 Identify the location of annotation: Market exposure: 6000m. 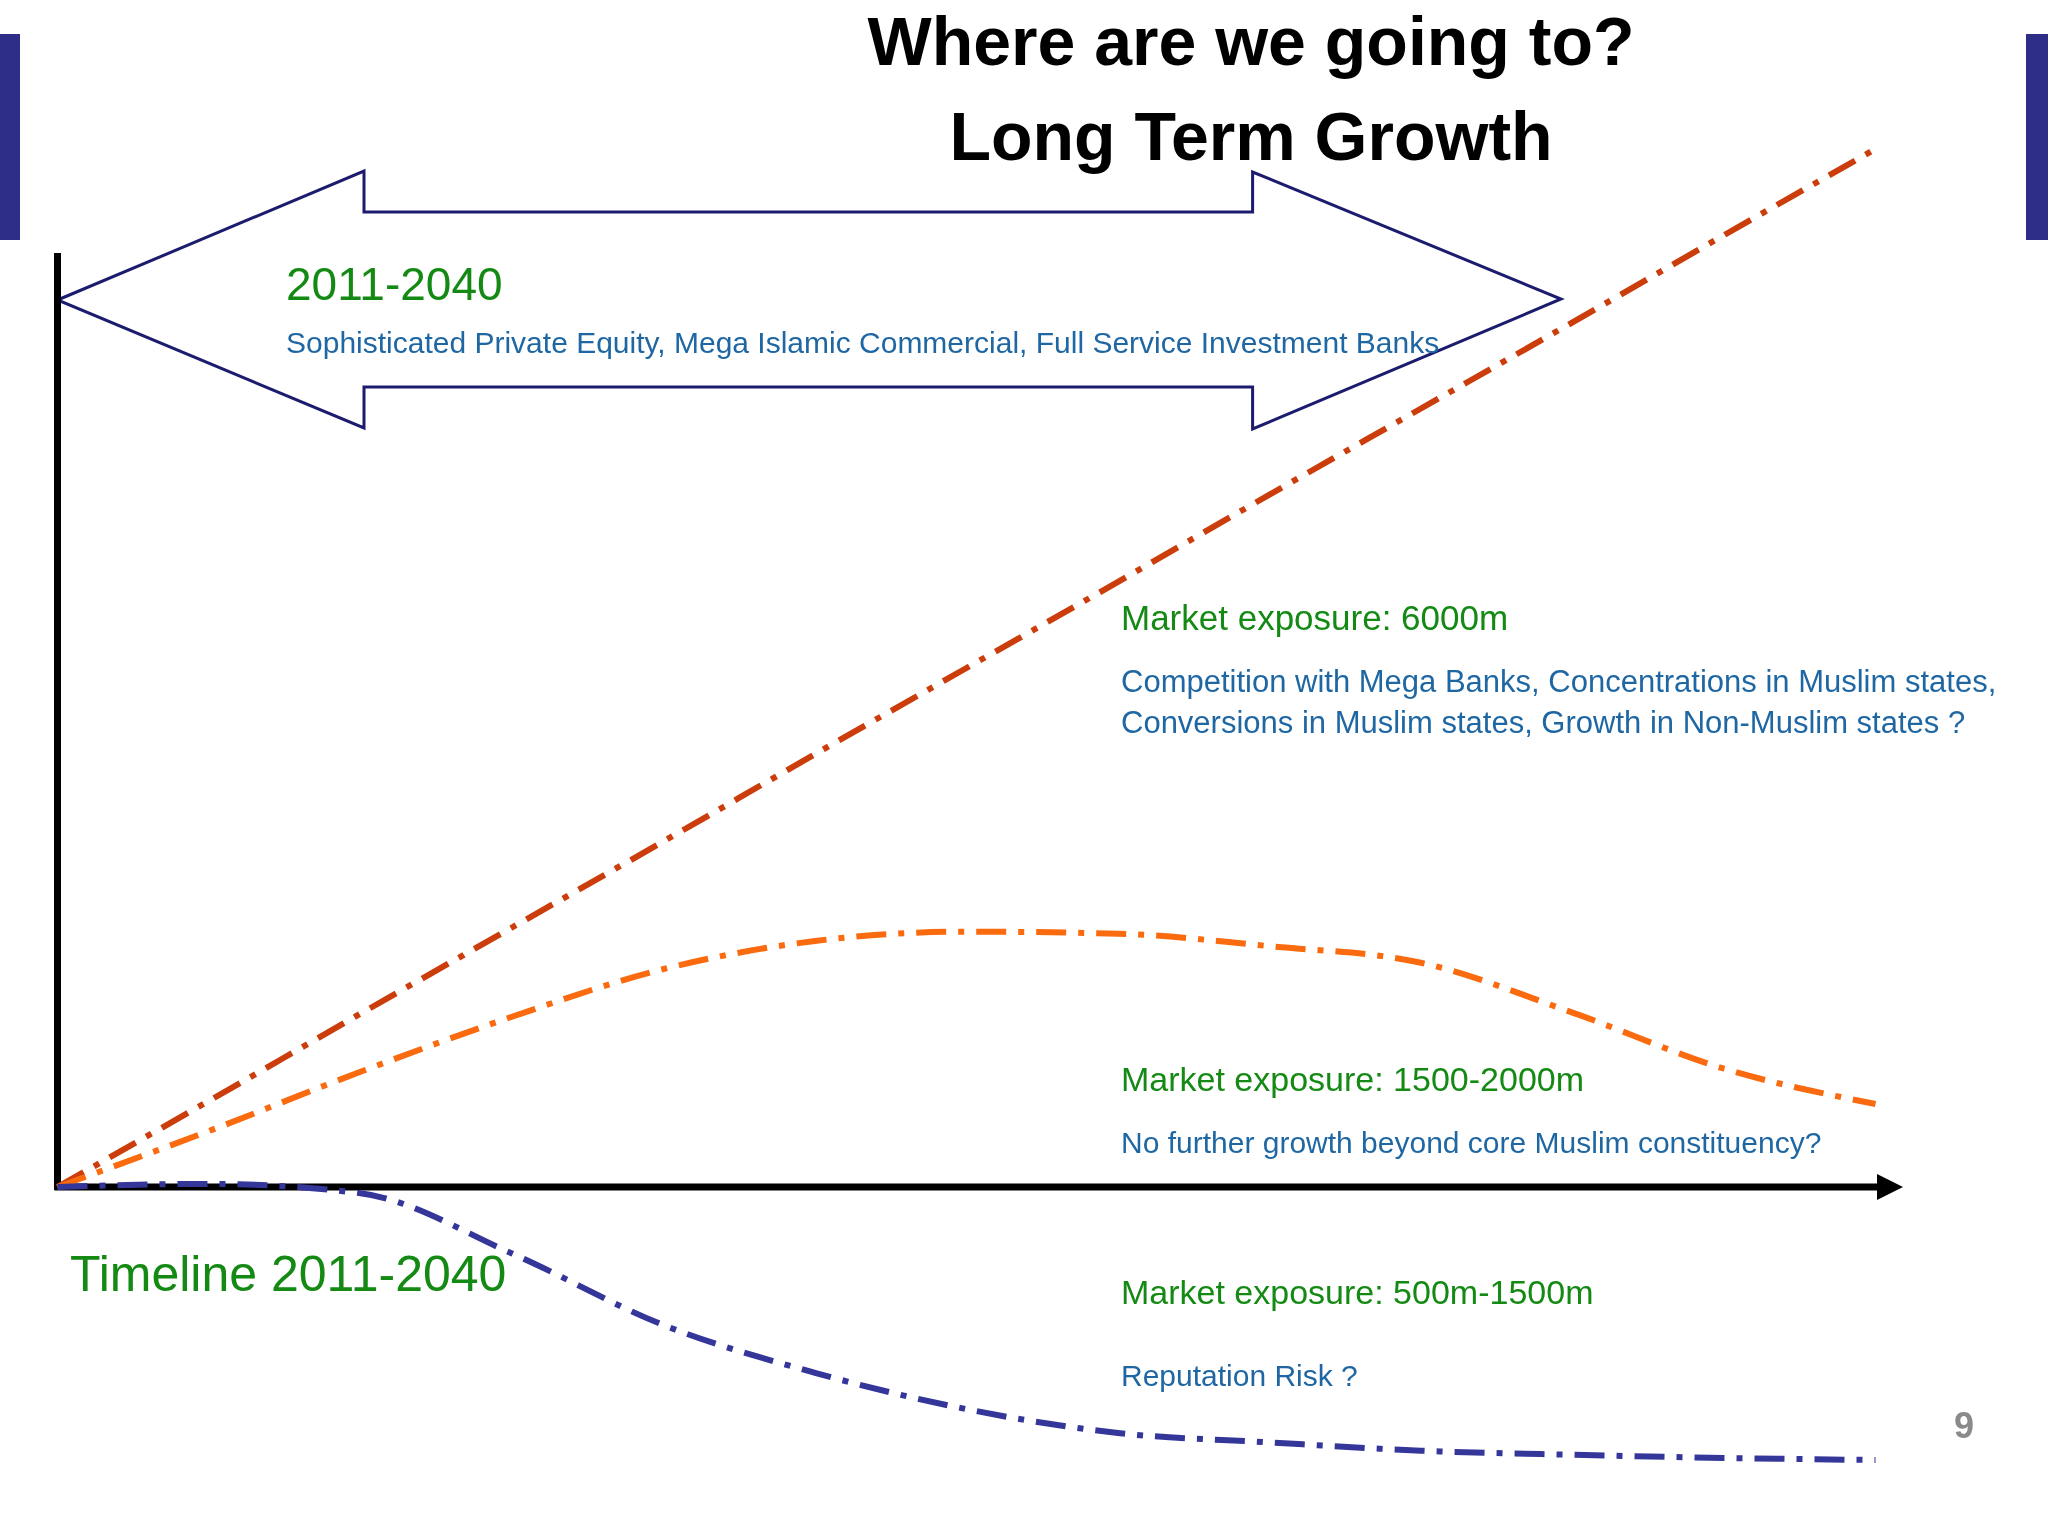
(1315, 617).